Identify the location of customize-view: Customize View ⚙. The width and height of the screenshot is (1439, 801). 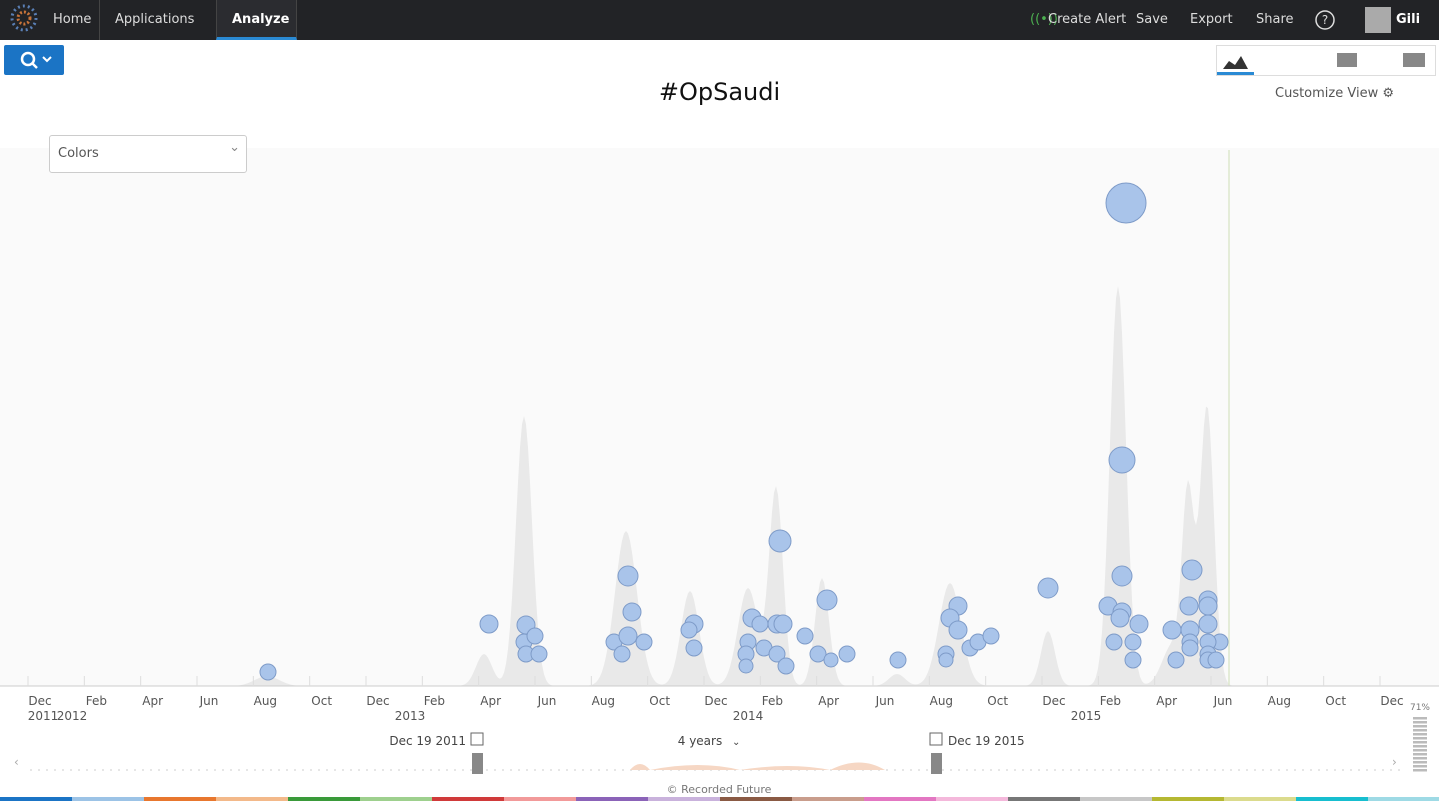
(1335, 93).